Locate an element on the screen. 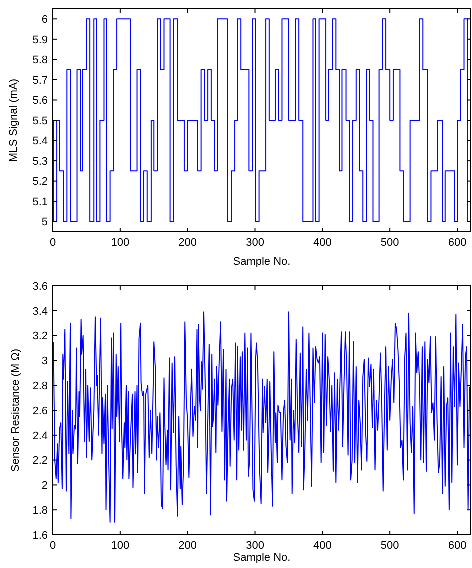 The image size is (472, 568). y-tick-label: 3.4 is located at coordinates (40, 312).